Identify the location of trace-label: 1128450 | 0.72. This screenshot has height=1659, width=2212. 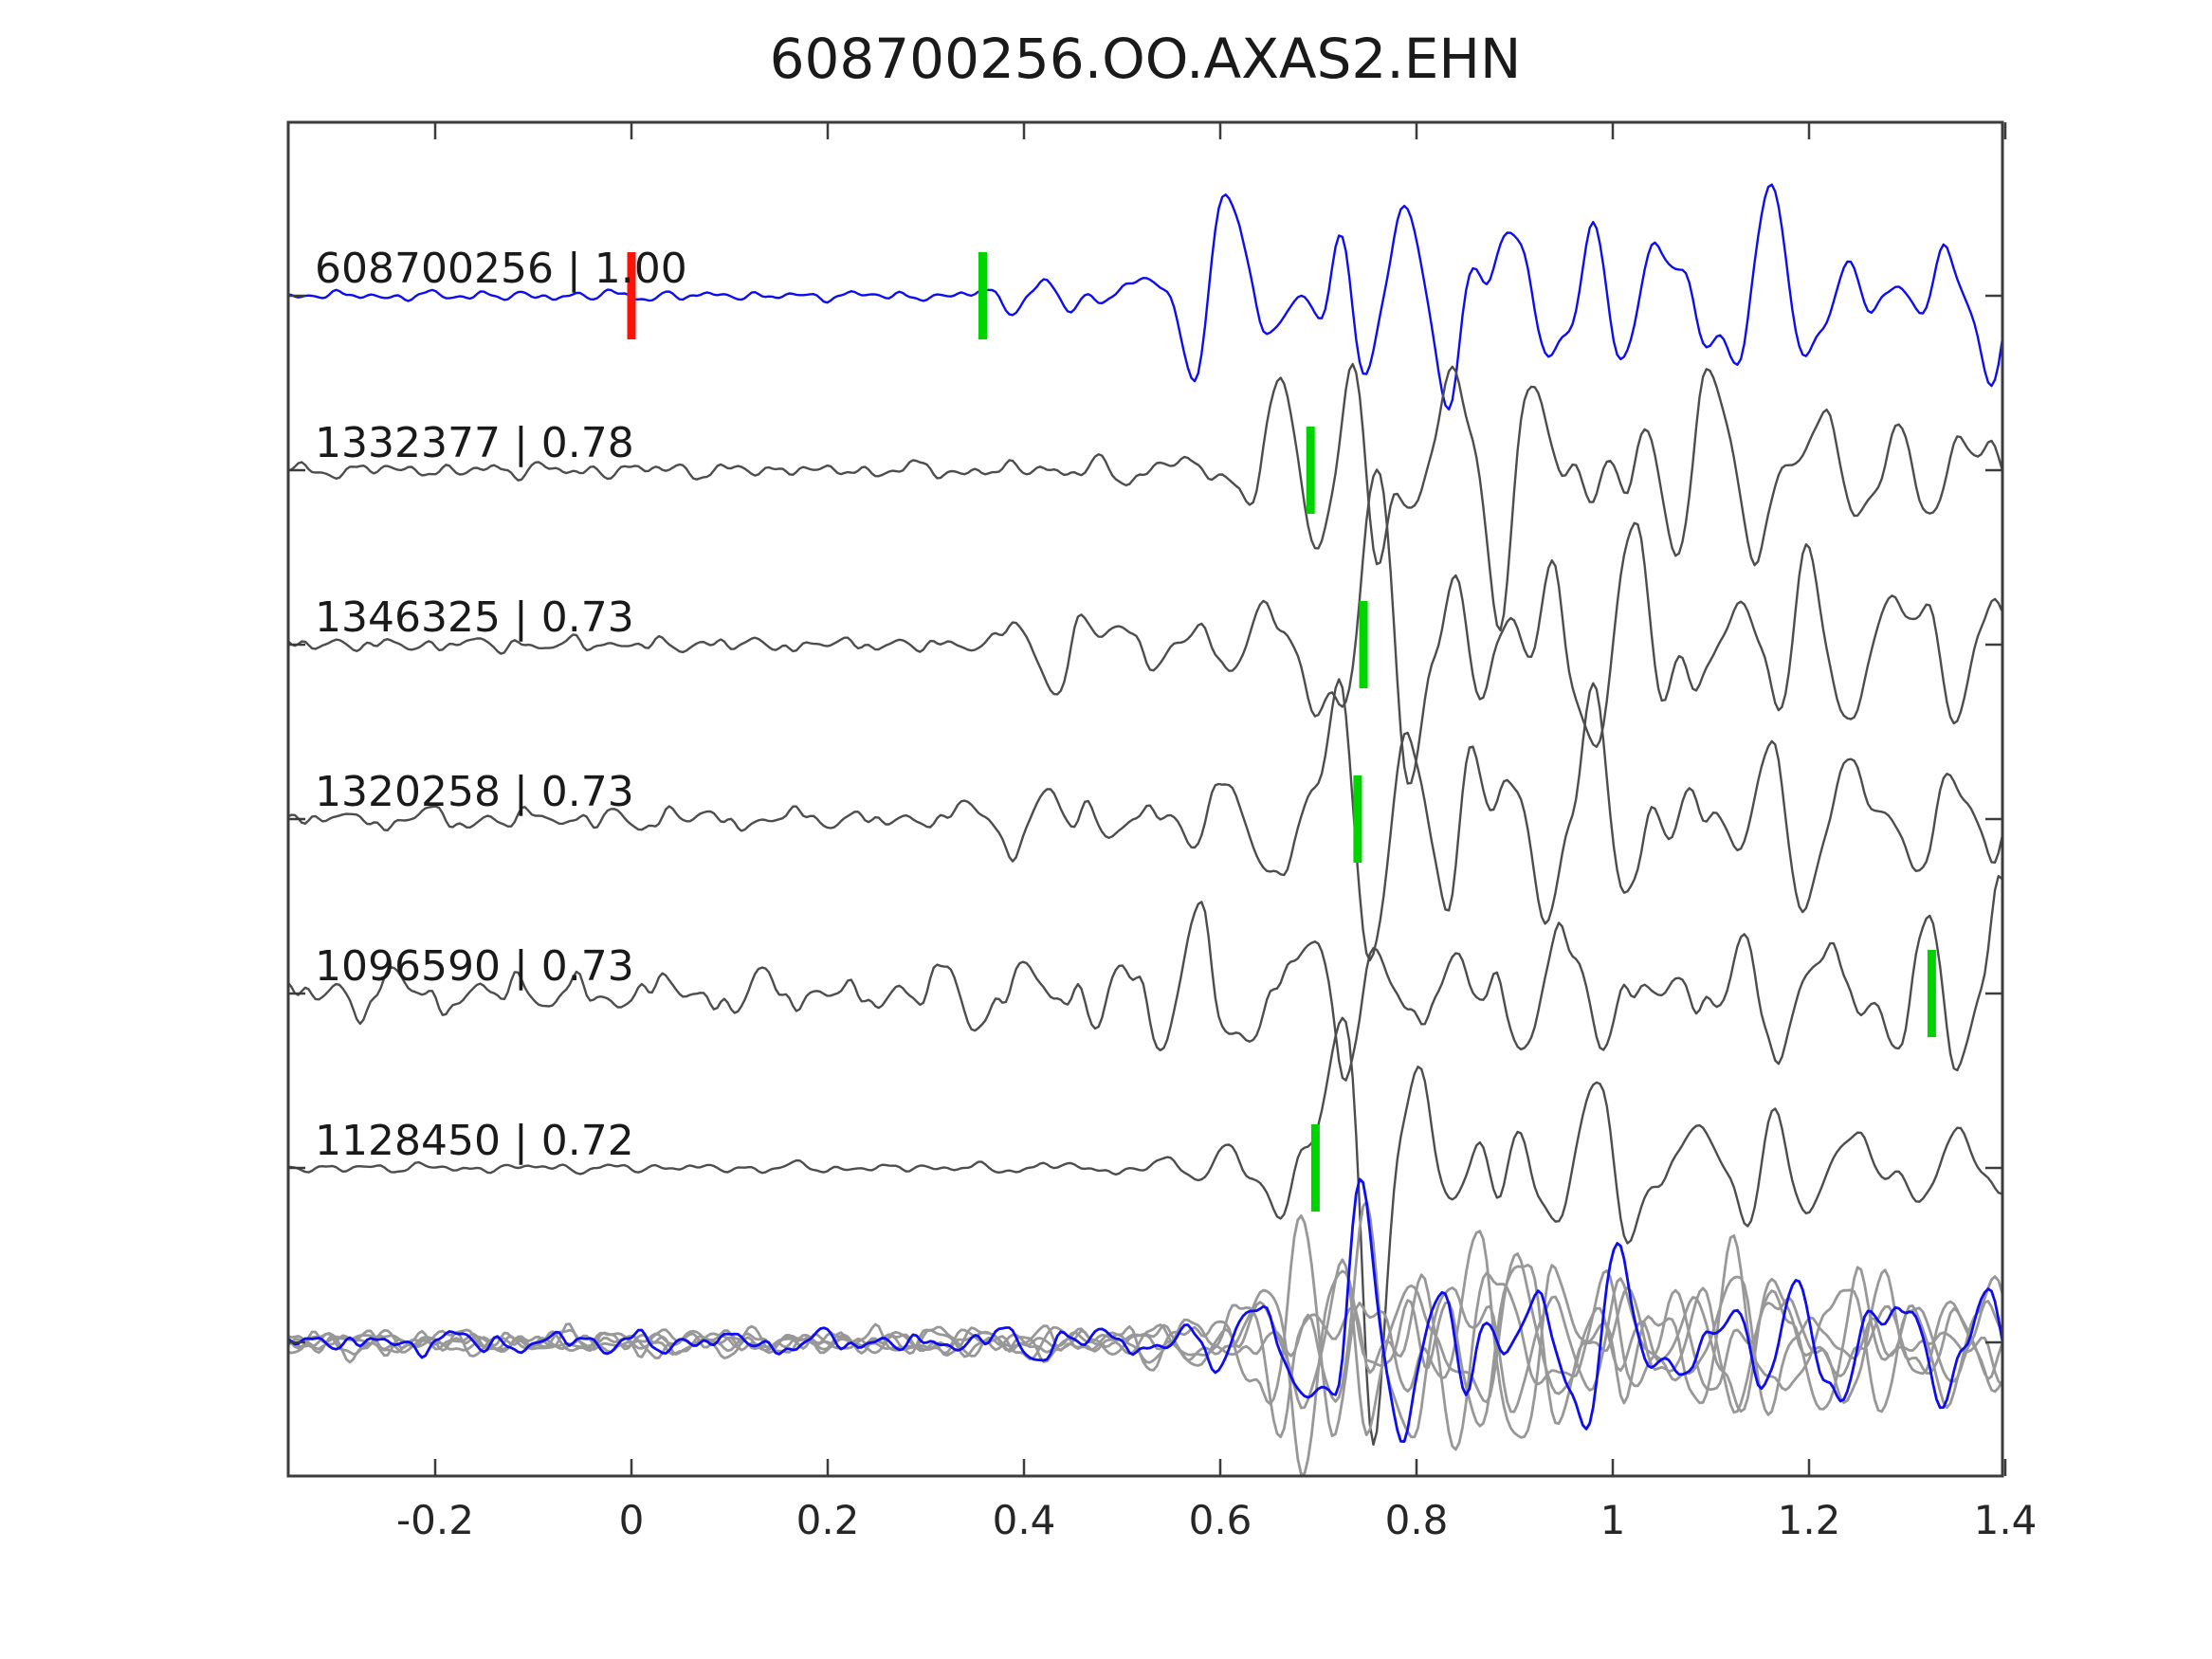
(474, 1141).